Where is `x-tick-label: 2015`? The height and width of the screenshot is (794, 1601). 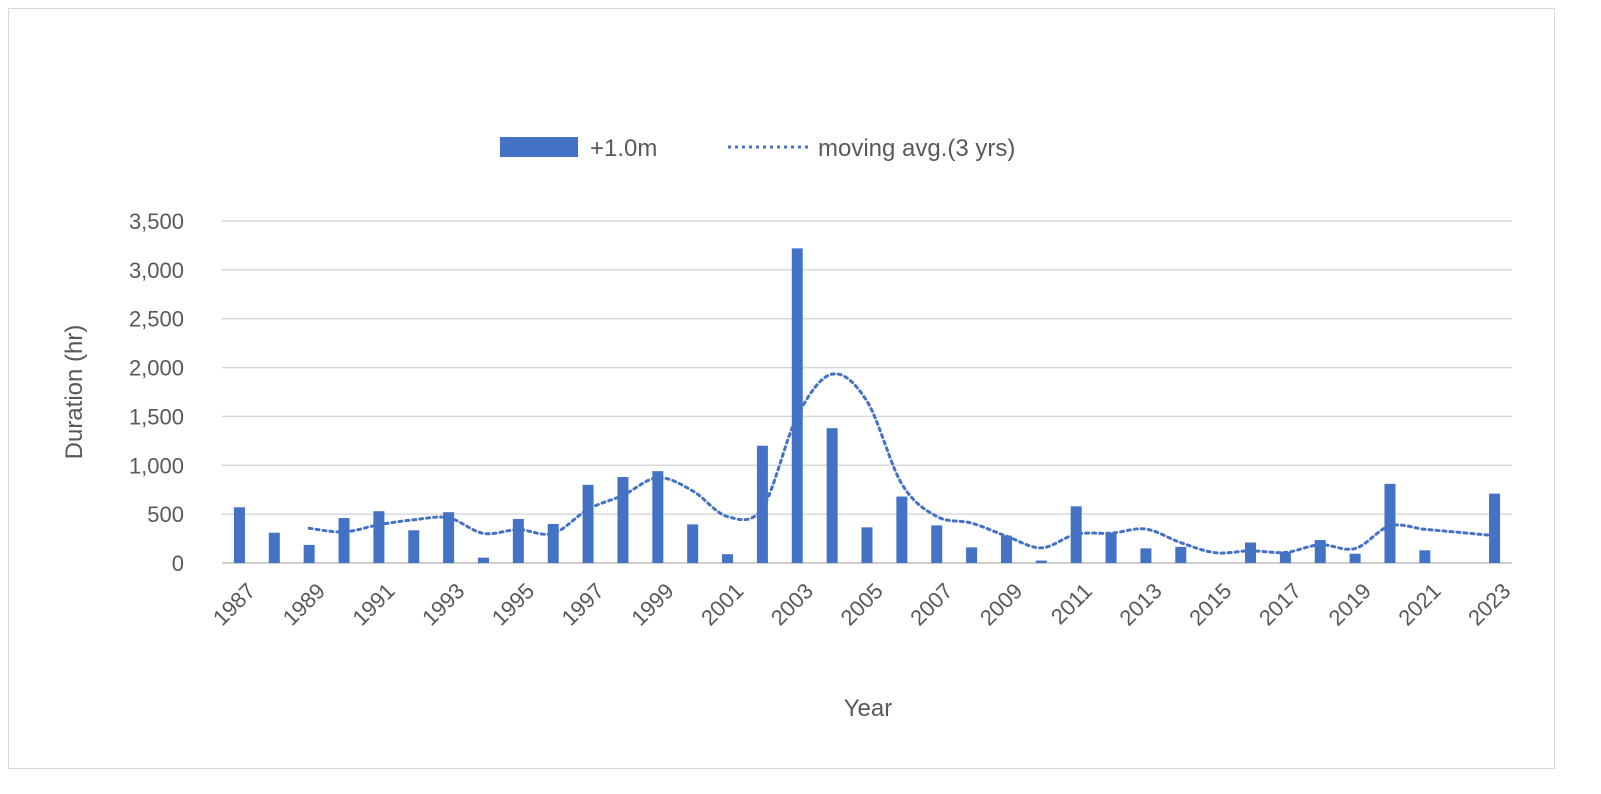
x-tick-label: 2015 is located at coordinates (1210, 604).